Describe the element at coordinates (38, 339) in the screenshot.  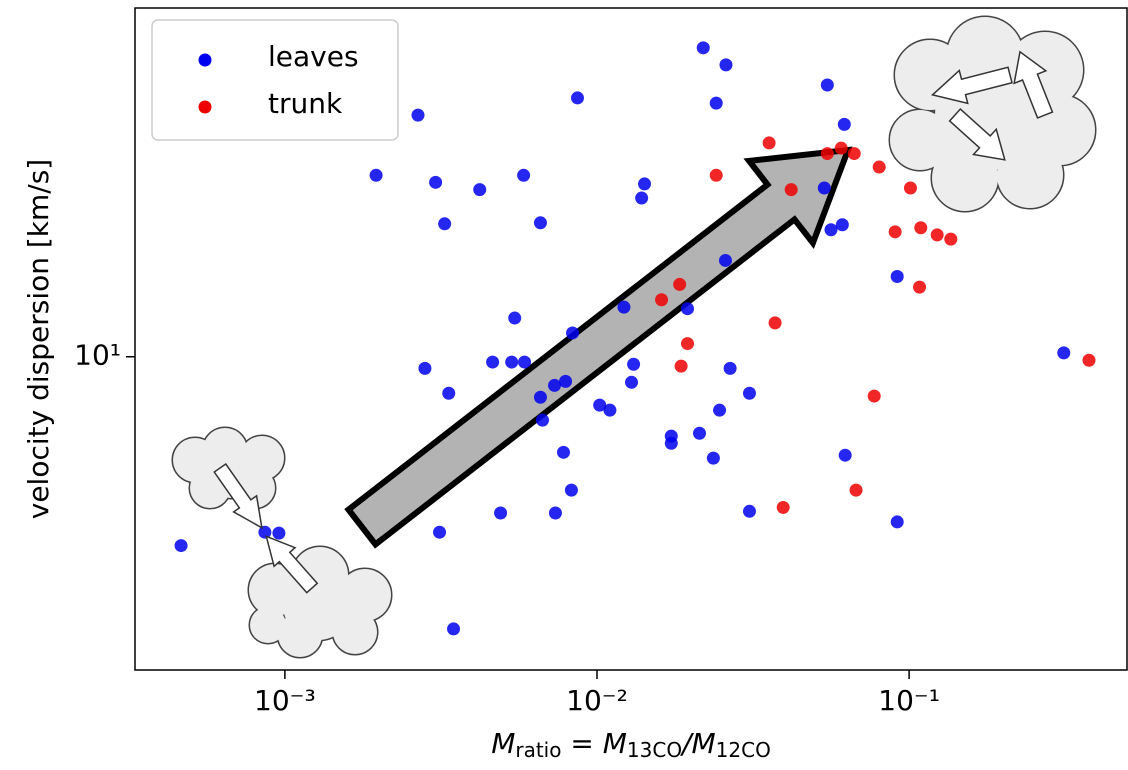
I see `y-axis-label: velocity dispersion [km/s]` at that location.